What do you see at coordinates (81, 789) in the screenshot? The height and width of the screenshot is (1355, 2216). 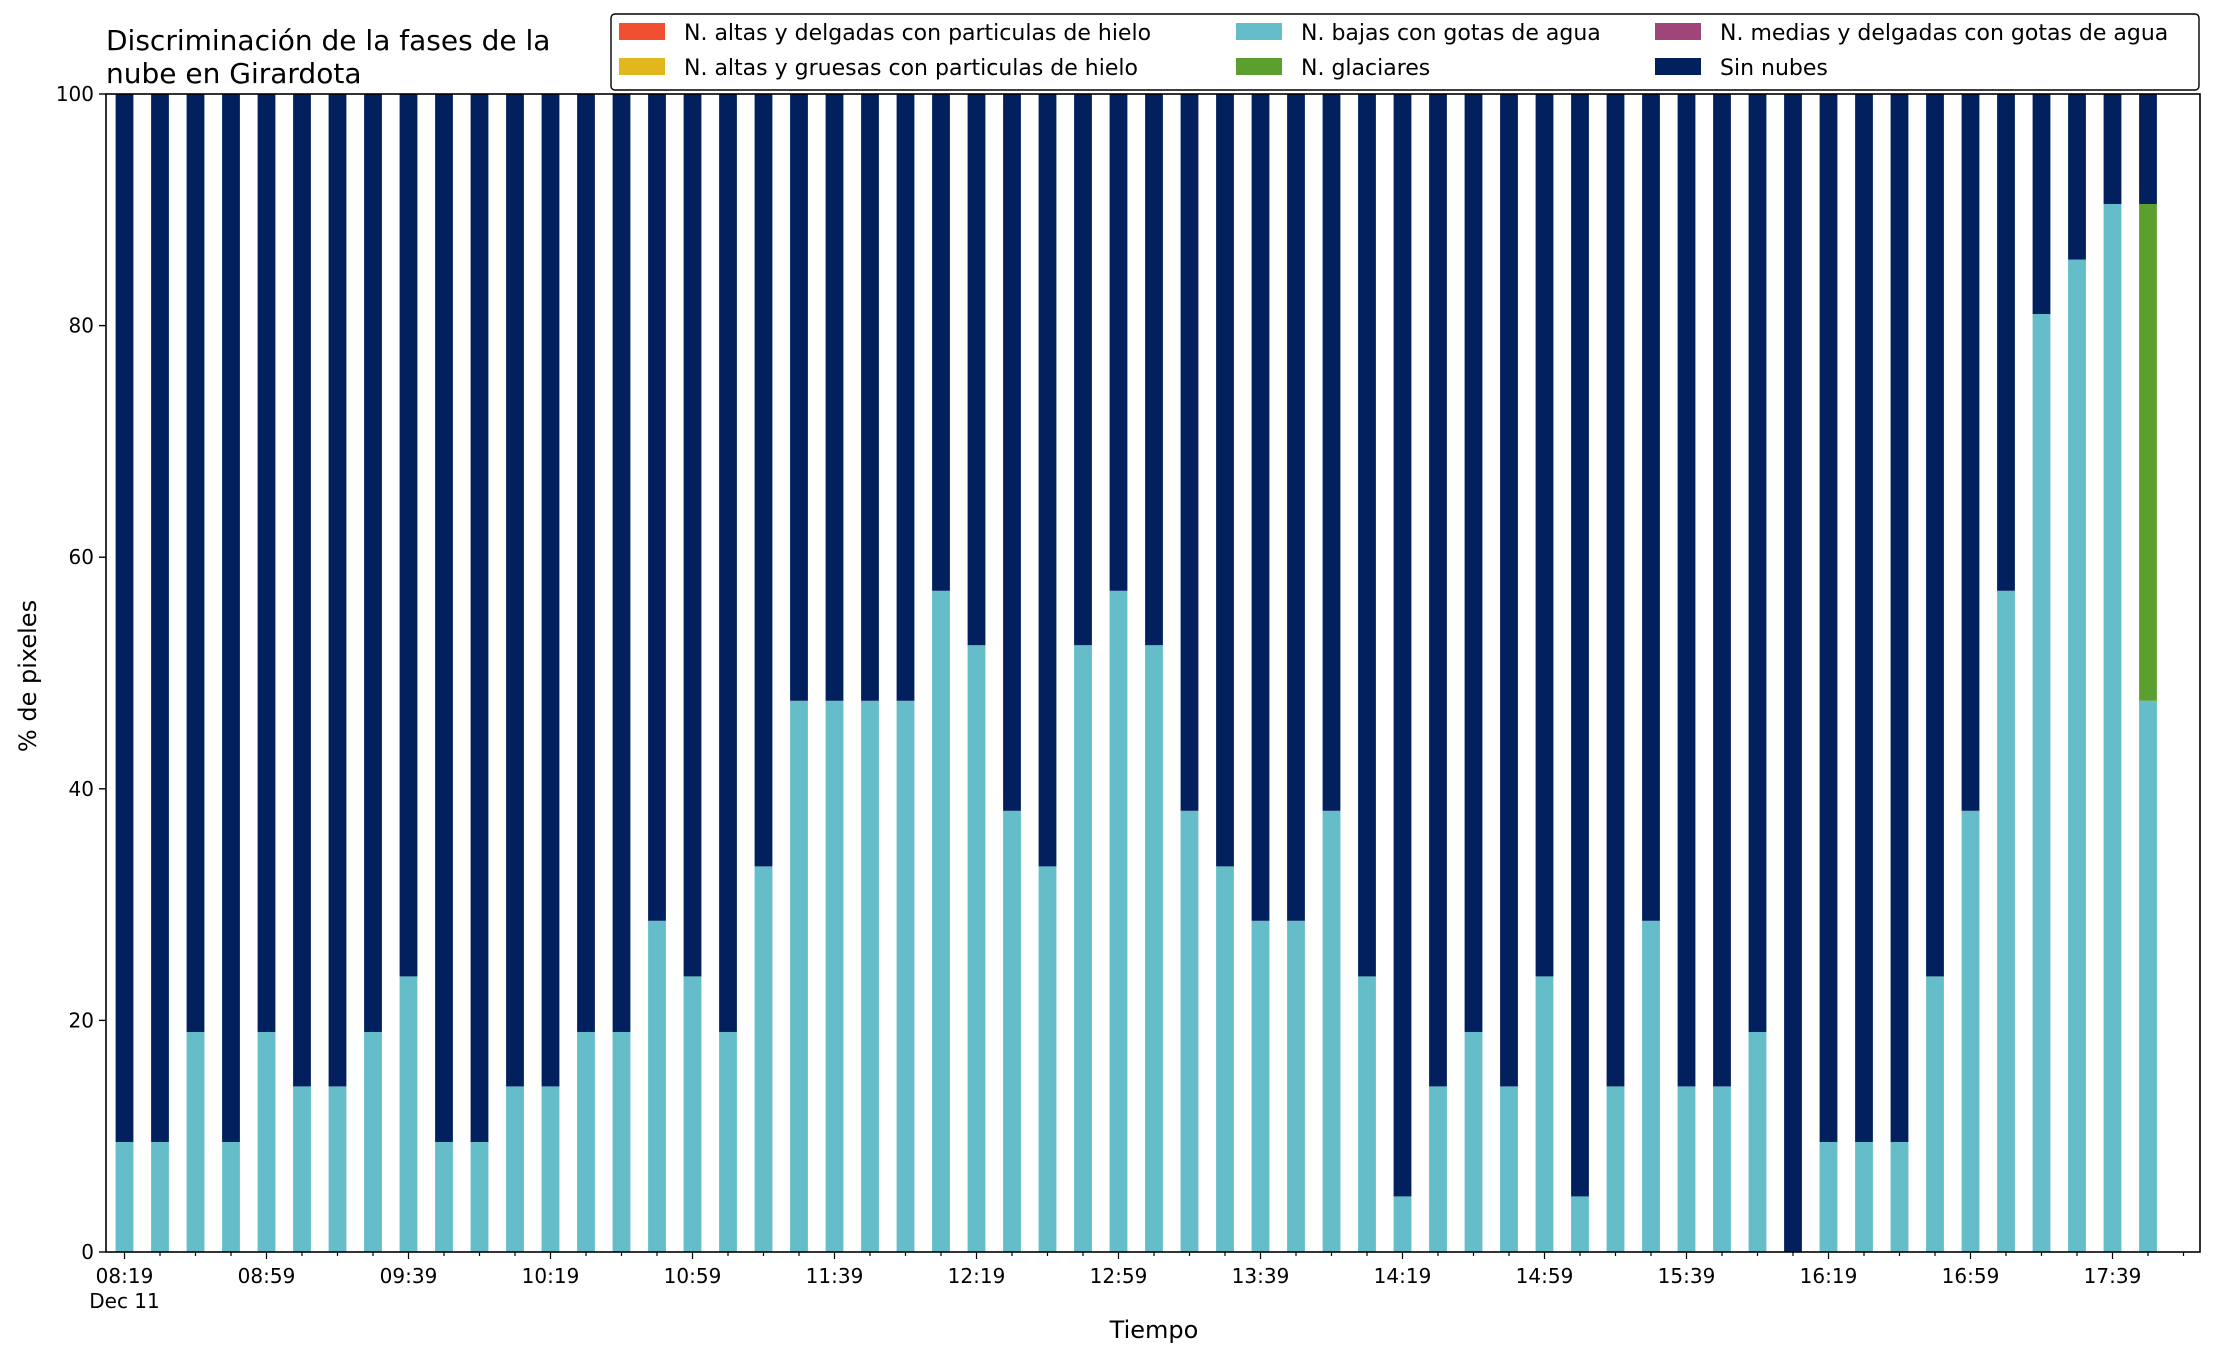 I see `y-tick-label: 40` at bounding box center [81, 789].